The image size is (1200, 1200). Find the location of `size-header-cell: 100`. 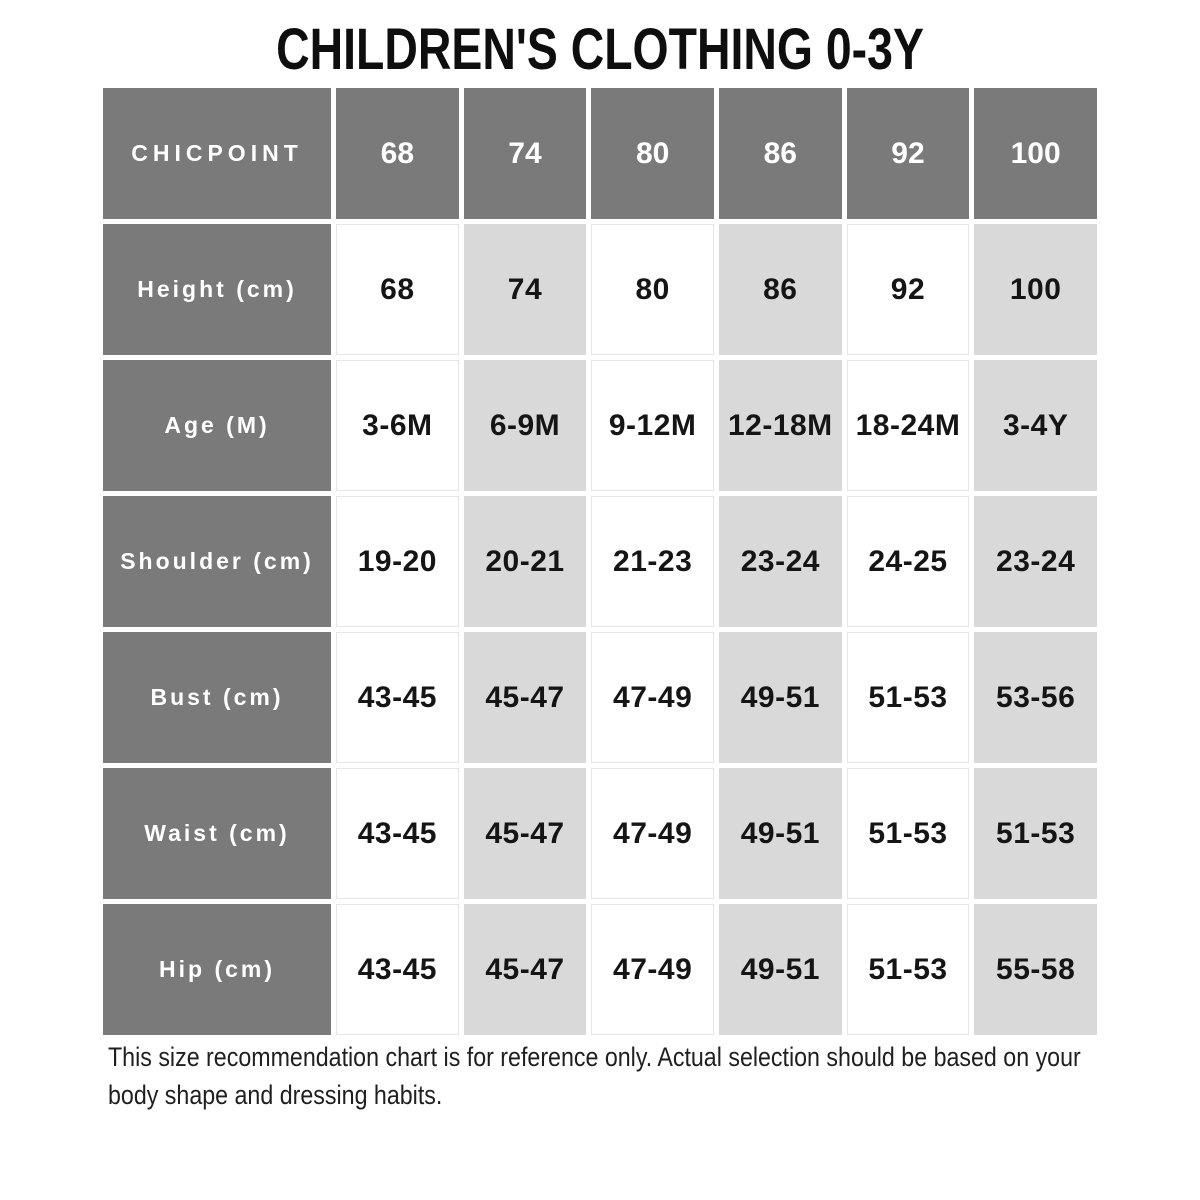

size-header-cell: 100 is located at coordinates (1035, 153).